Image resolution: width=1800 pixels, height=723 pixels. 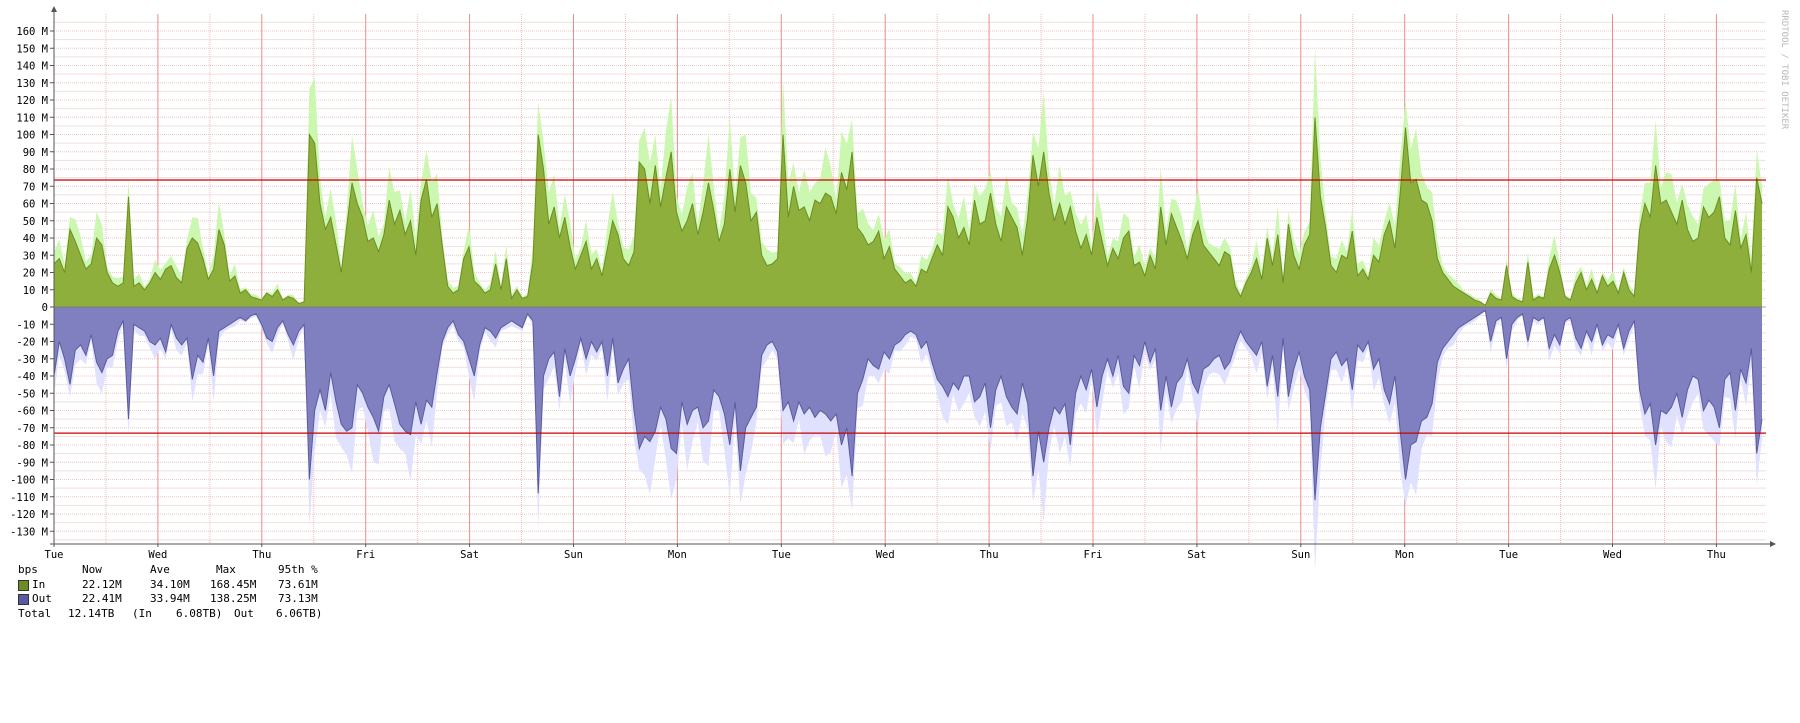 I want to click on y-tick-label: 20 M, so click(x=35, y=274).